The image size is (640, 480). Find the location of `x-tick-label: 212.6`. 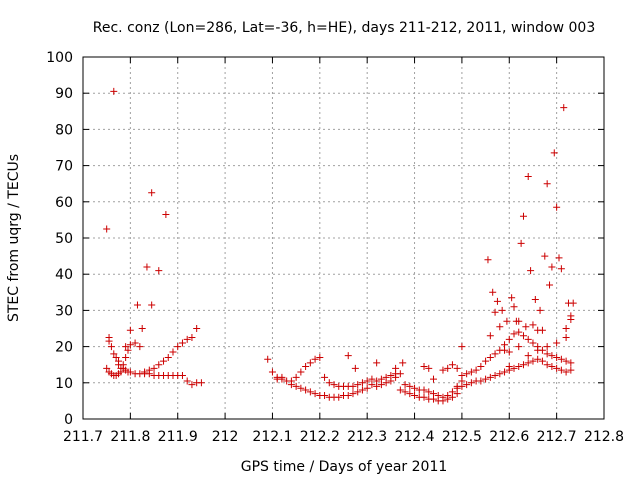

x-tick-label: 212.6 is located at coordinates (509, 437).